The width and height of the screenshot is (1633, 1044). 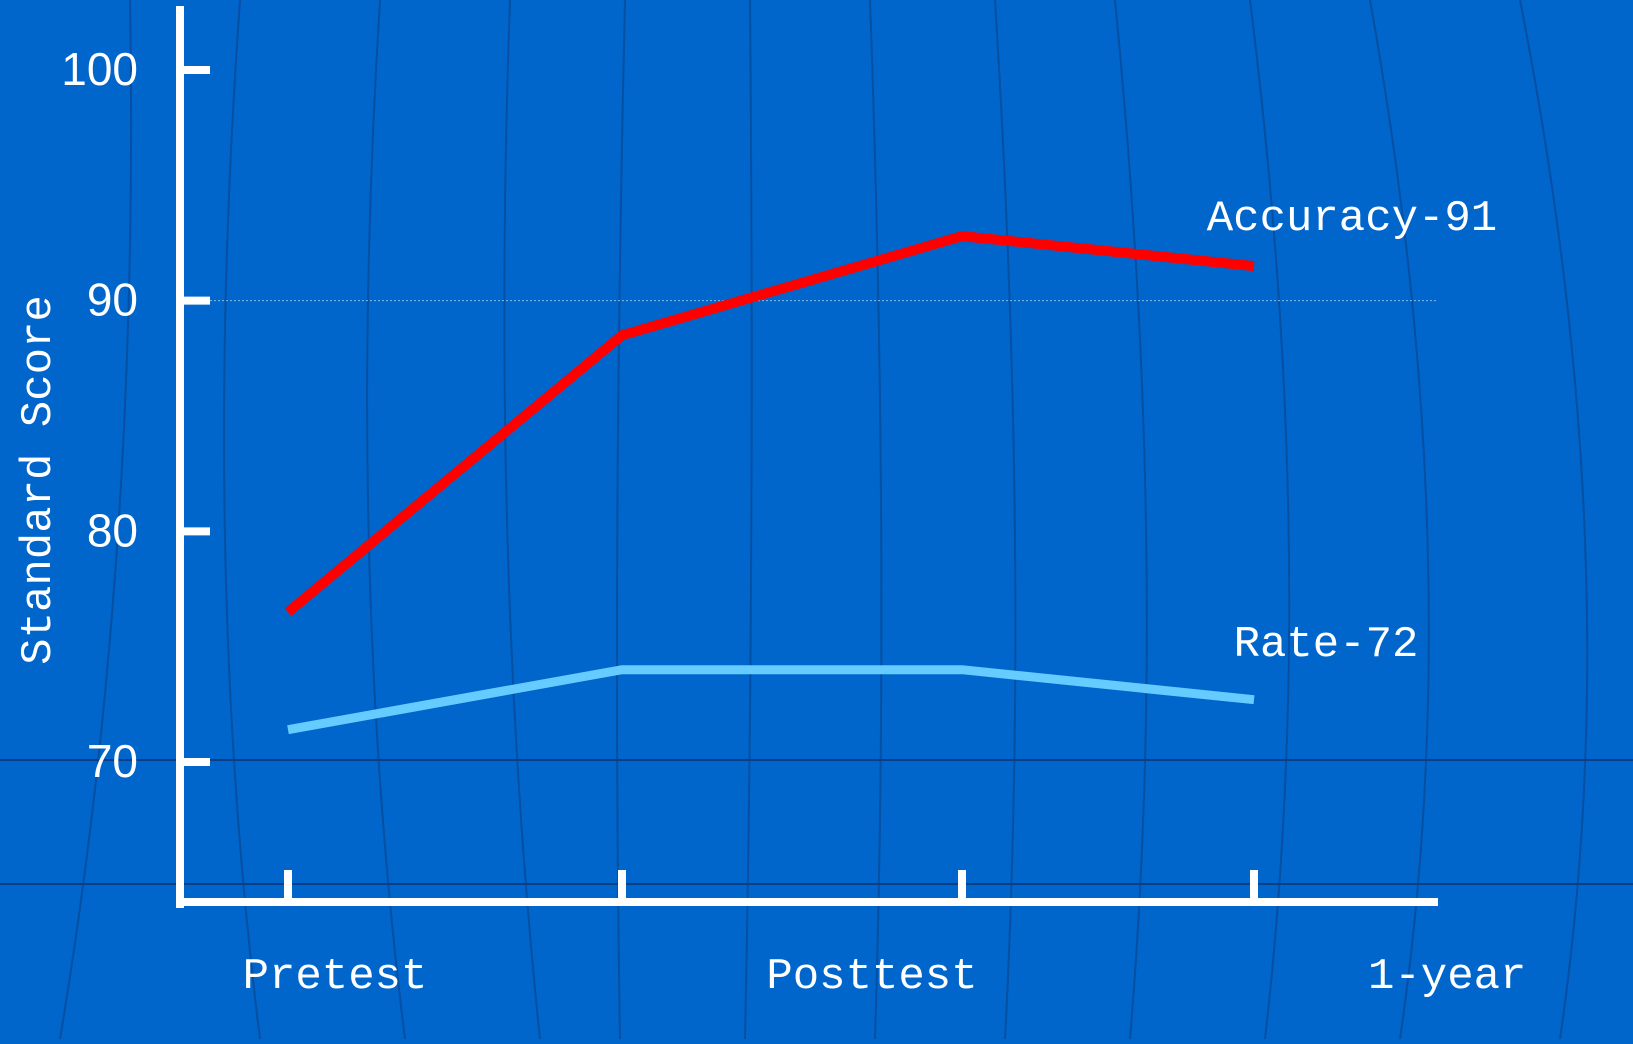 I want to click on y-tick-label-80: 80, so click(x=112, y=530).